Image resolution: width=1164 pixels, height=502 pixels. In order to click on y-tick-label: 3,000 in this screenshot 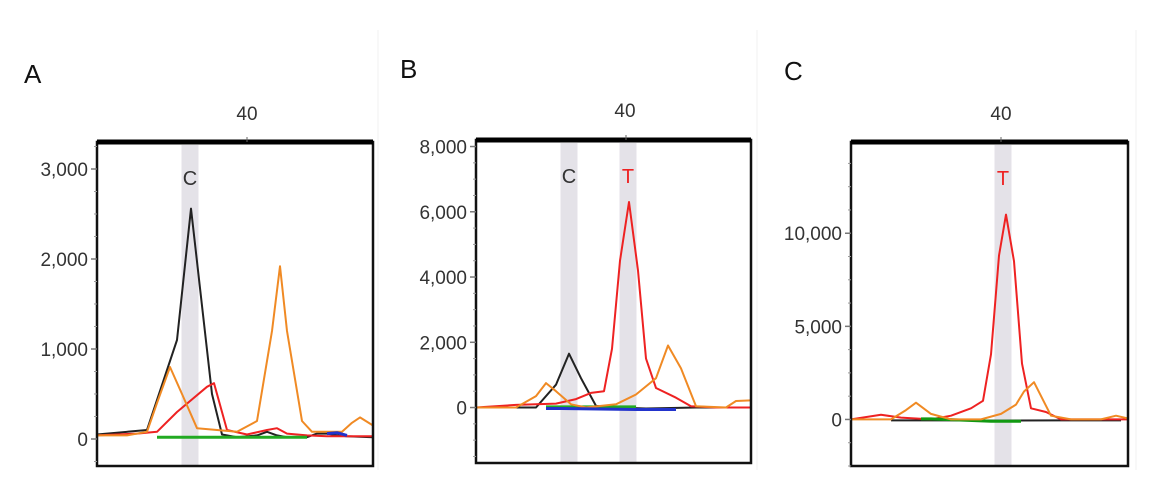, I will do `click(64, 170)`.